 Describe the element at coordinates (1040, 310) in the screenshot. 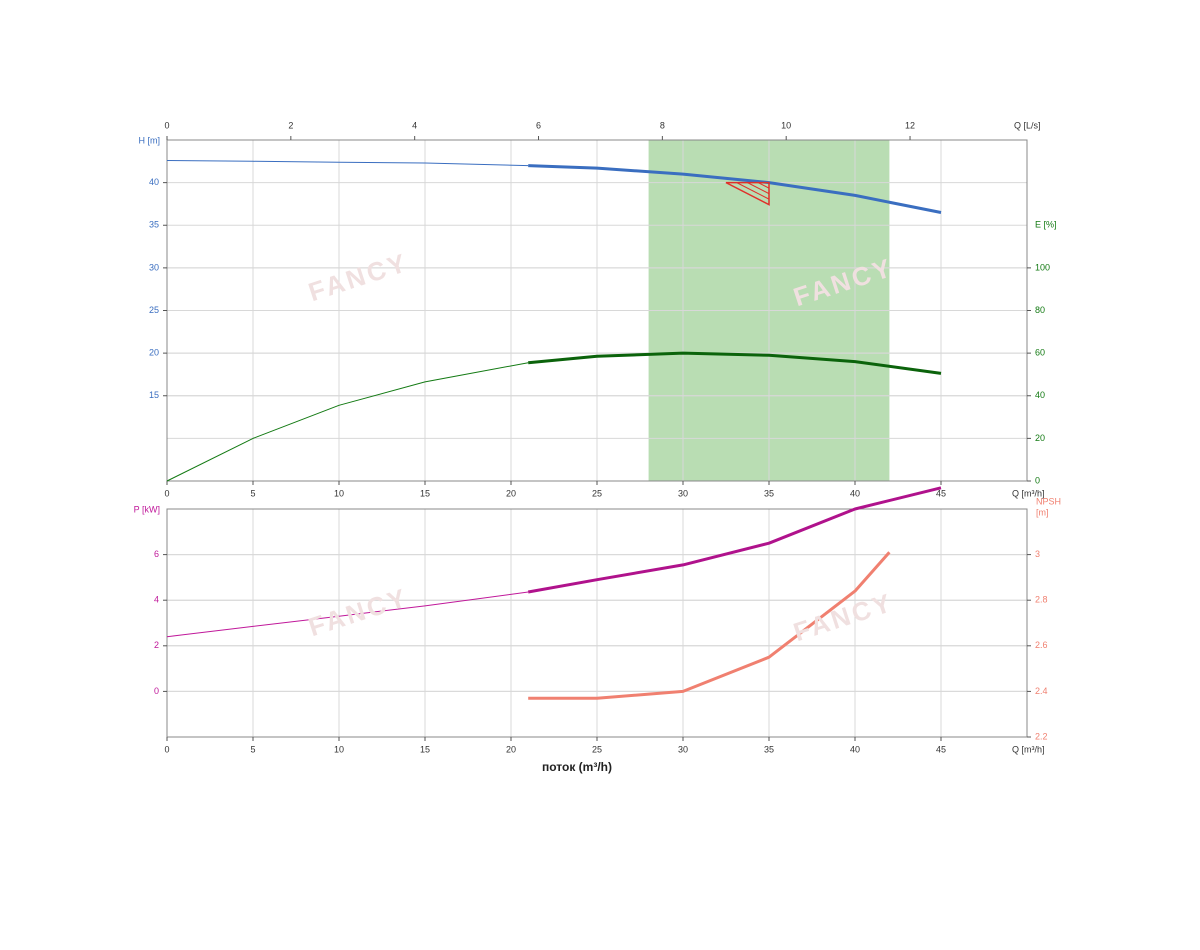

I see `y2-tick-label: 80` at that location.